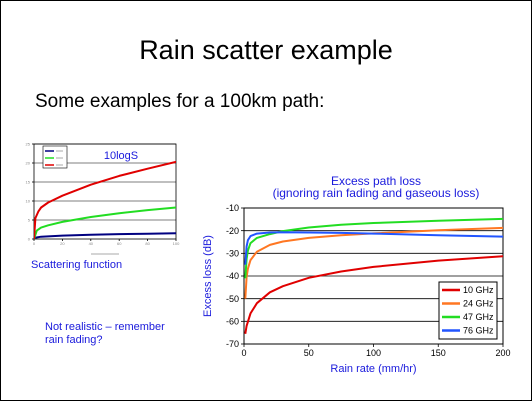 The image size is (532, 401). Describe the element at coordinates (232, 208) in the screenshot. I see `y-tick-label: -10` at that location.